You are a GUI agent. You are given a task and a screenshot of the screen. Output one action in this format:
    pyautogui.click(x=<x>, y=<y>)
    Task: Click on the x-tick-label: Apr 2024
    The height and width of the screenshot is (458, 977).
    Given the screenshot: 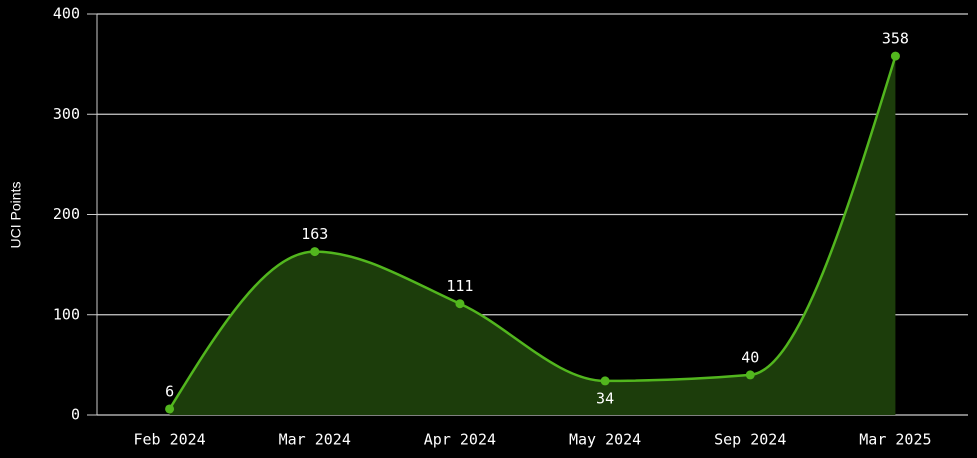 What is the action you would take?
    pyautogui.click(x=460, y=440)
    